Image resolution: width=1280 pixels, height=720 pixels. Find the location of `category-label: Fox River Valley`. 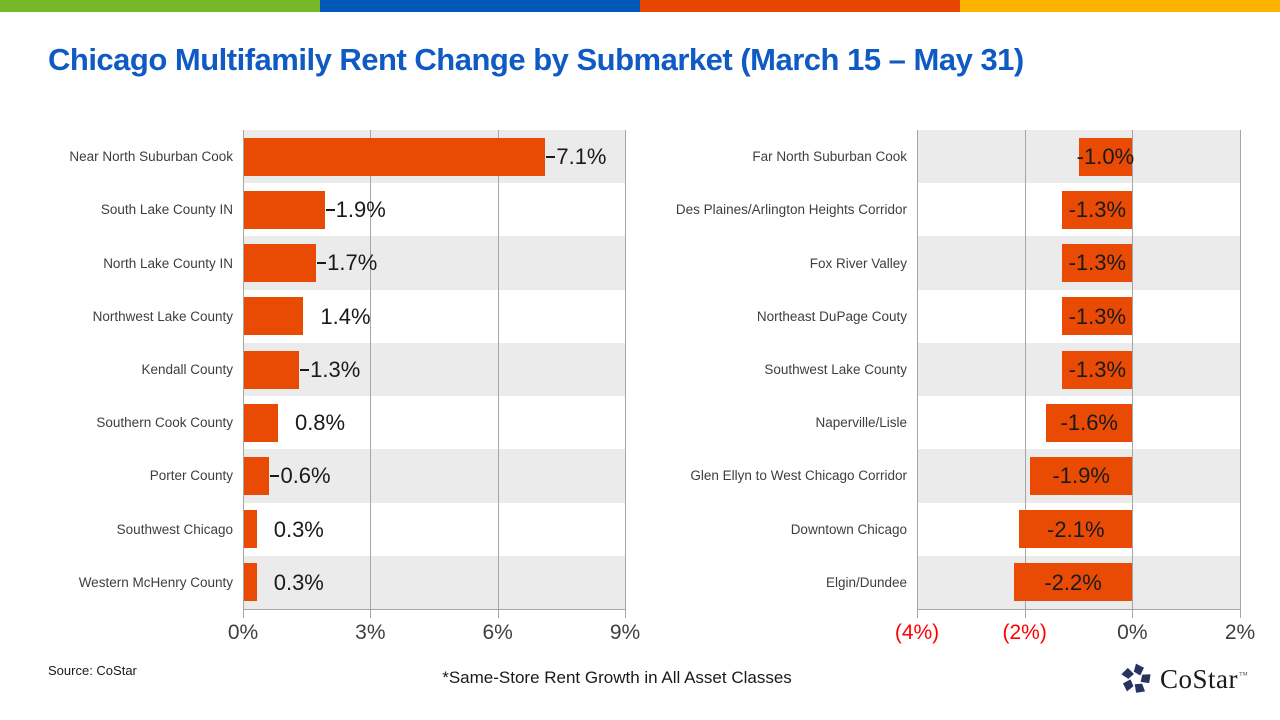

category-label: Fox River Valley is located at coordinates (858, 263).